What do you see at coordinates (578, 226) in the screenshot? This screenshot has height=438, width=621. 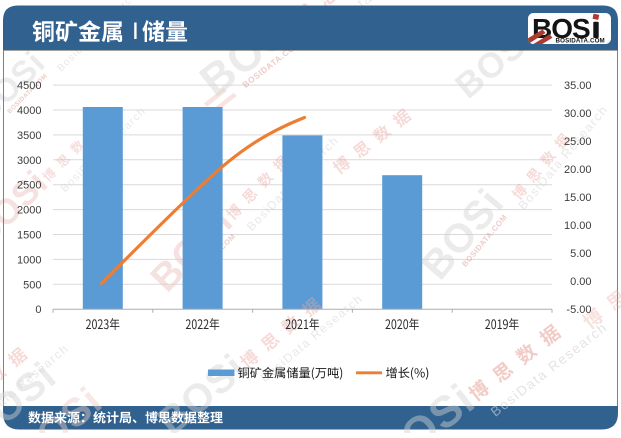 I see `svg-text: 10.00` at bounding box center [578, 226].